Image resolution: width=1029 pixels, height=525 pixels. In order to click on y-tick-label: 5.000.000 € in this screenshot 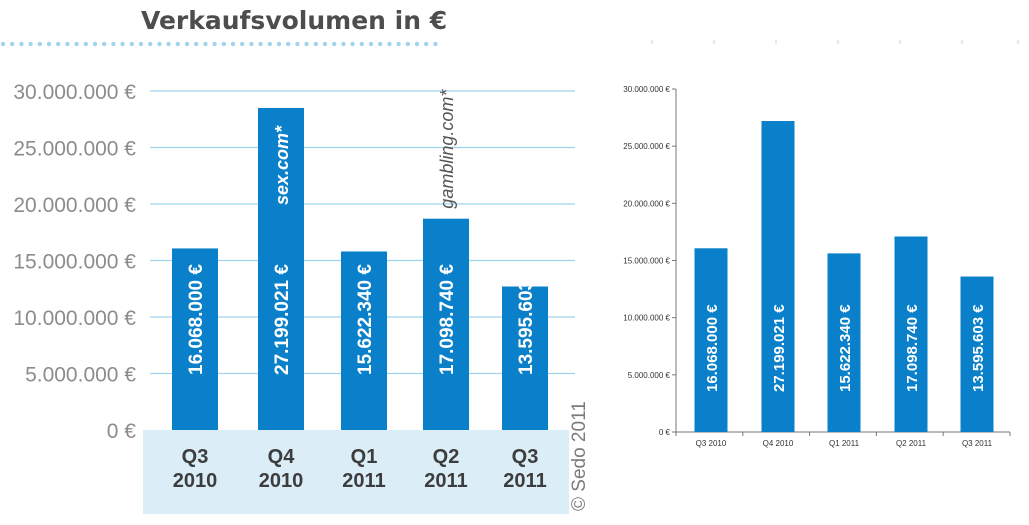, I will do `click(80, 375)`.